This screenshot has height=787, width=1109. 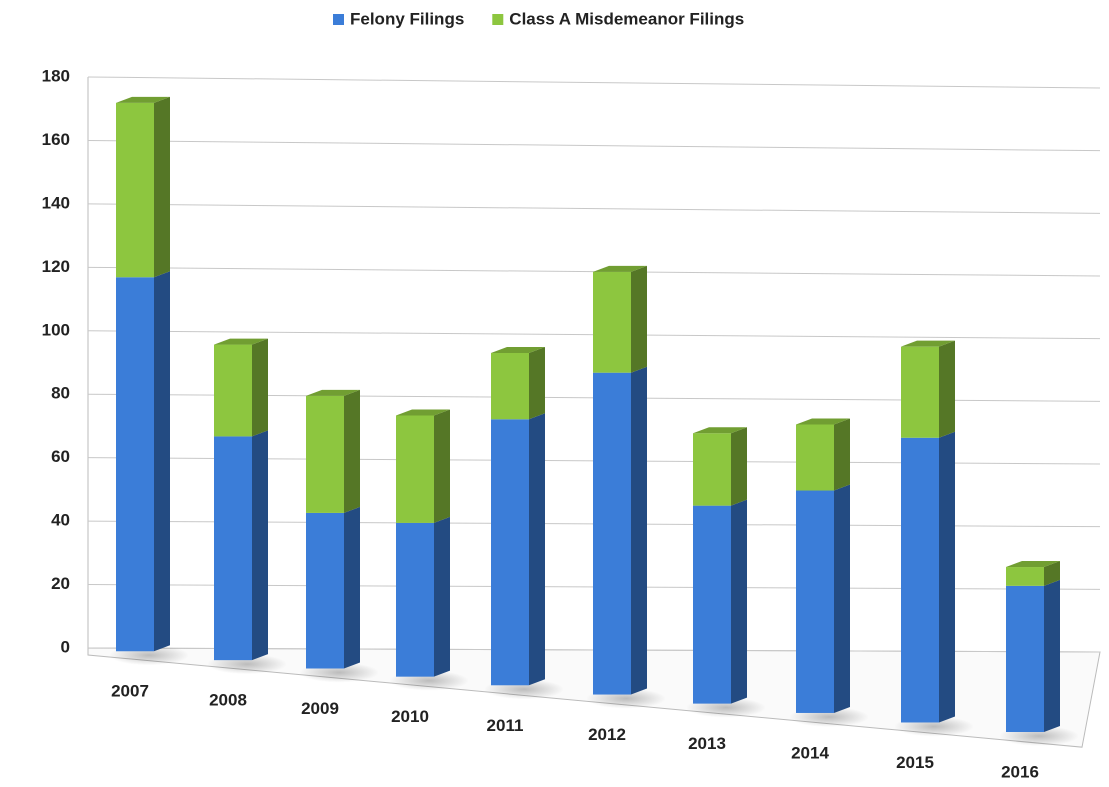 I want to click on y-tick-label: 0, so click(x=65, y=646).